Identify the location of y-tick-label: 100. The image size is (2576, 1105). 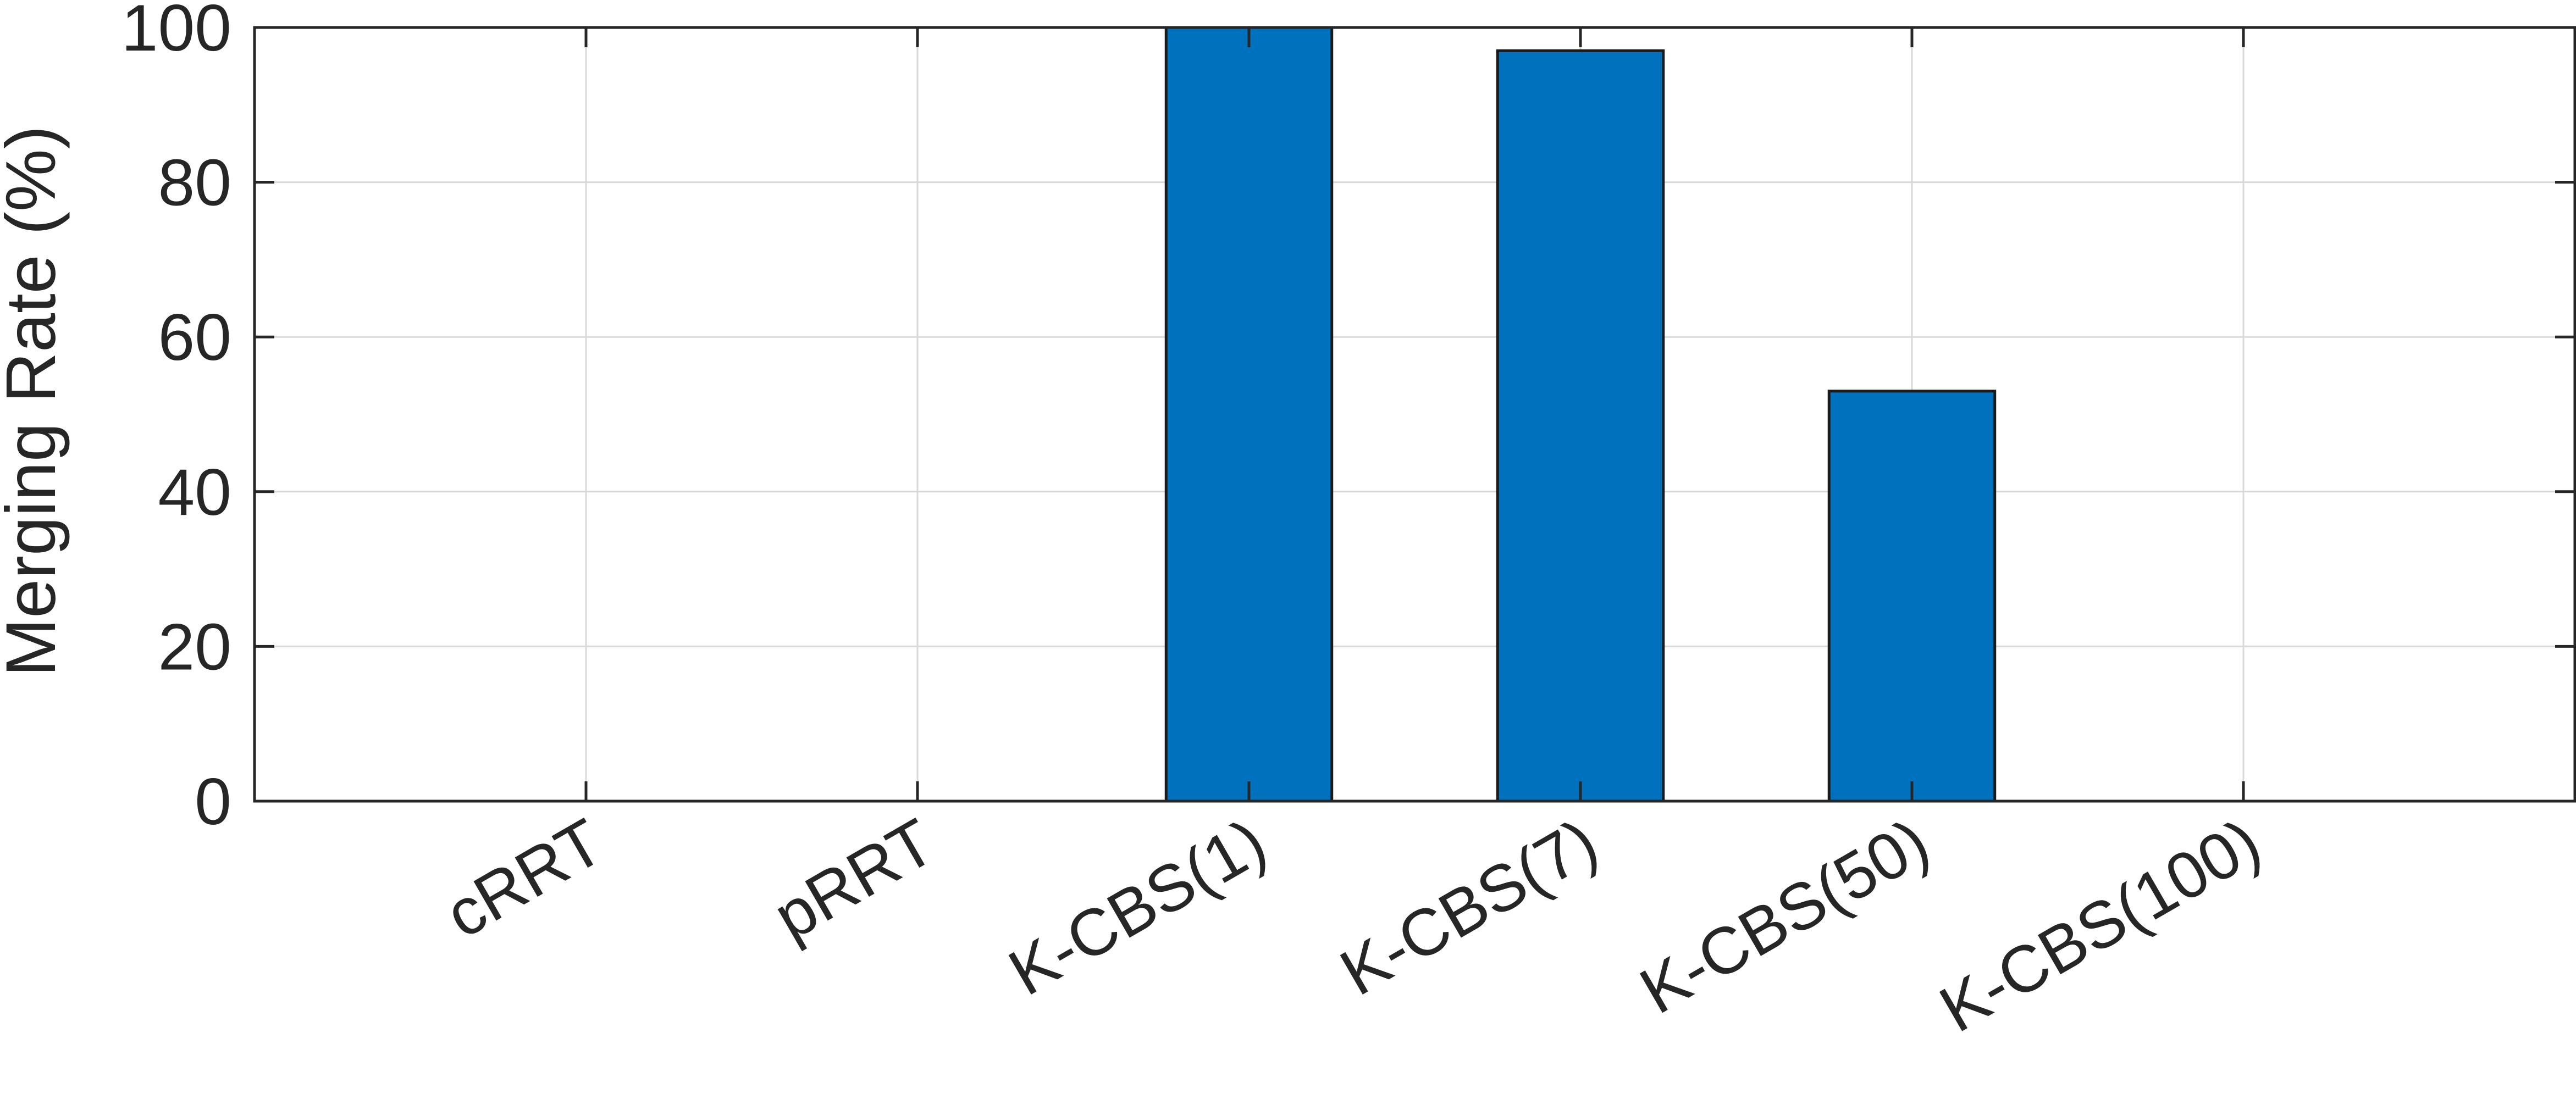
(176, 32).